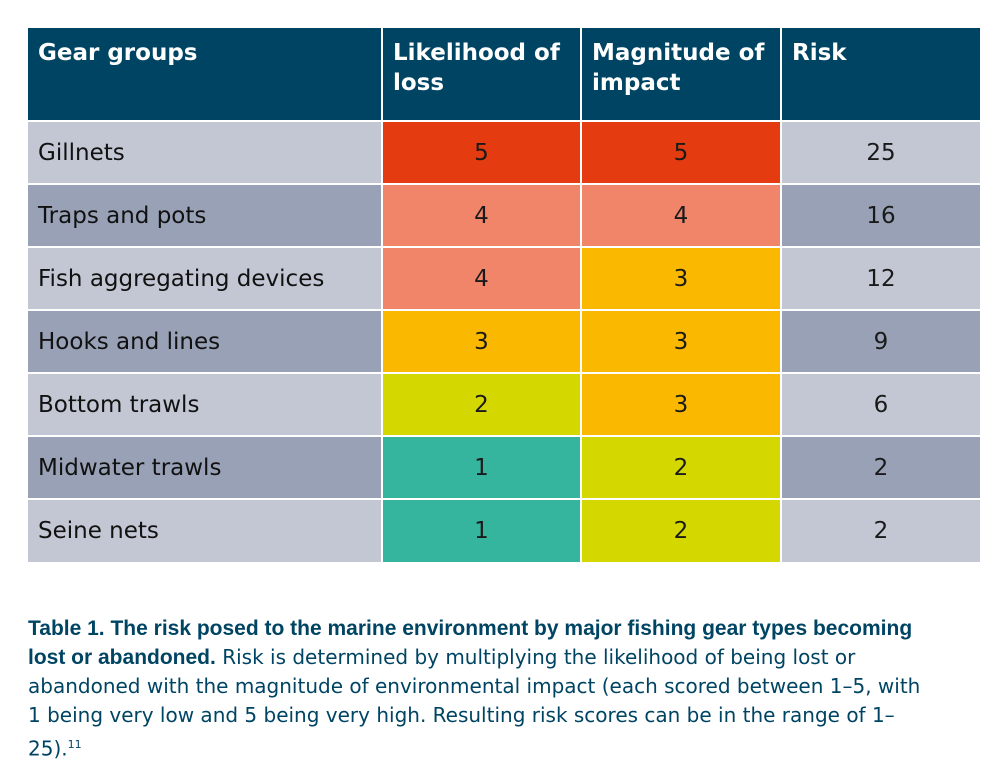  What do you see at coordinates (880, 215) in the screenshot?
I see `risk-cell: 16` at bounding box center [880, 215].